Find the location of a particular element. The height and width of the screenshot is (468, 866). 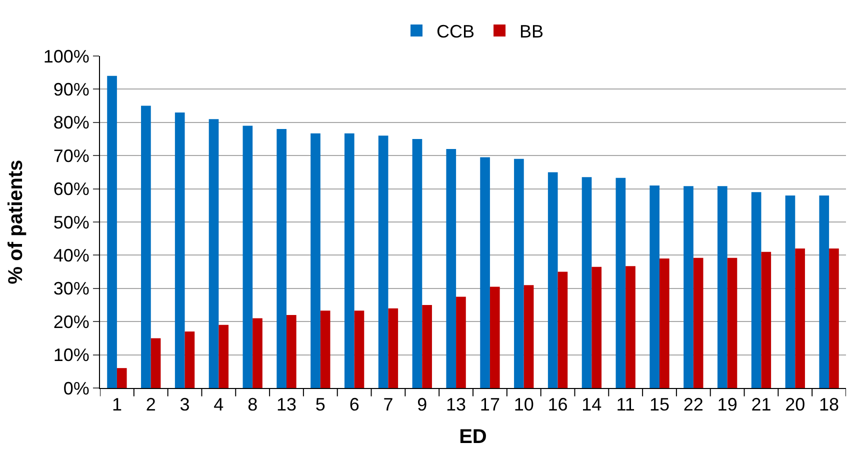

x-tick-label: 3 is located at coordinates (185, 404).